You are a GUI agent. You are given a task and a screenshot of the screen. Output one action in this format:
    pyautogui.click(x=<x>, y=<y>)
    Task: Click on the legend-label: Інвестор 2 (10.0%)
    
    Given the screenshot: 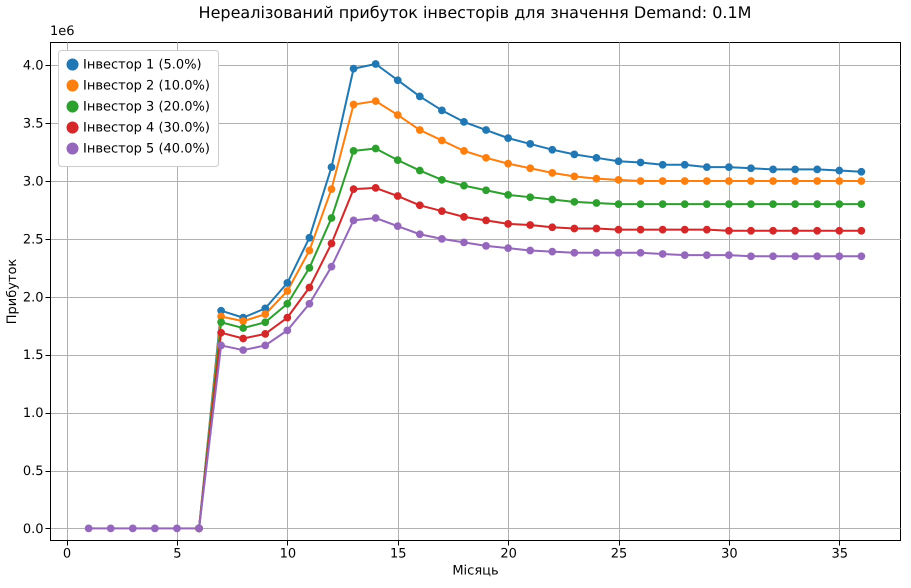 What is the action you would take?
    pyautogui.click(x=146, y=86)
    